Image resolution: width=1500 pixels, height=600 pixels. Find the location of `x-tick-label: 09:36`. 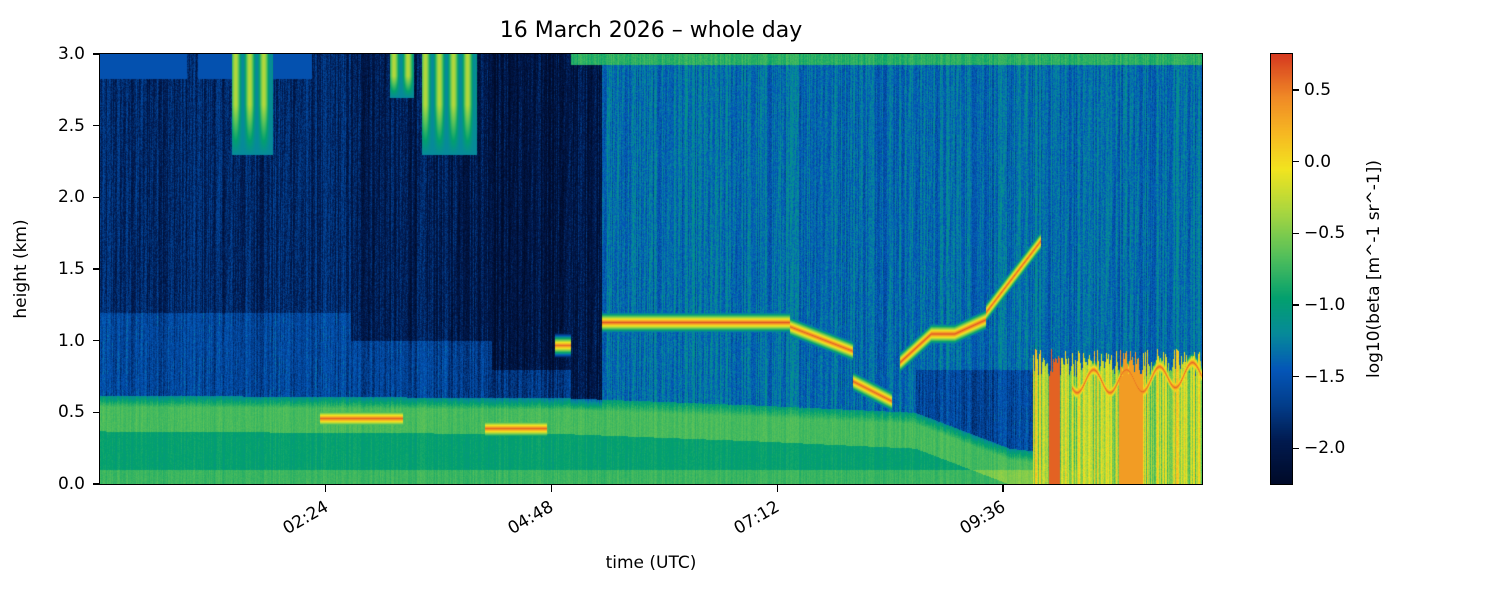

x-tick-label: 09:36 is located at coordinates (982, 518).